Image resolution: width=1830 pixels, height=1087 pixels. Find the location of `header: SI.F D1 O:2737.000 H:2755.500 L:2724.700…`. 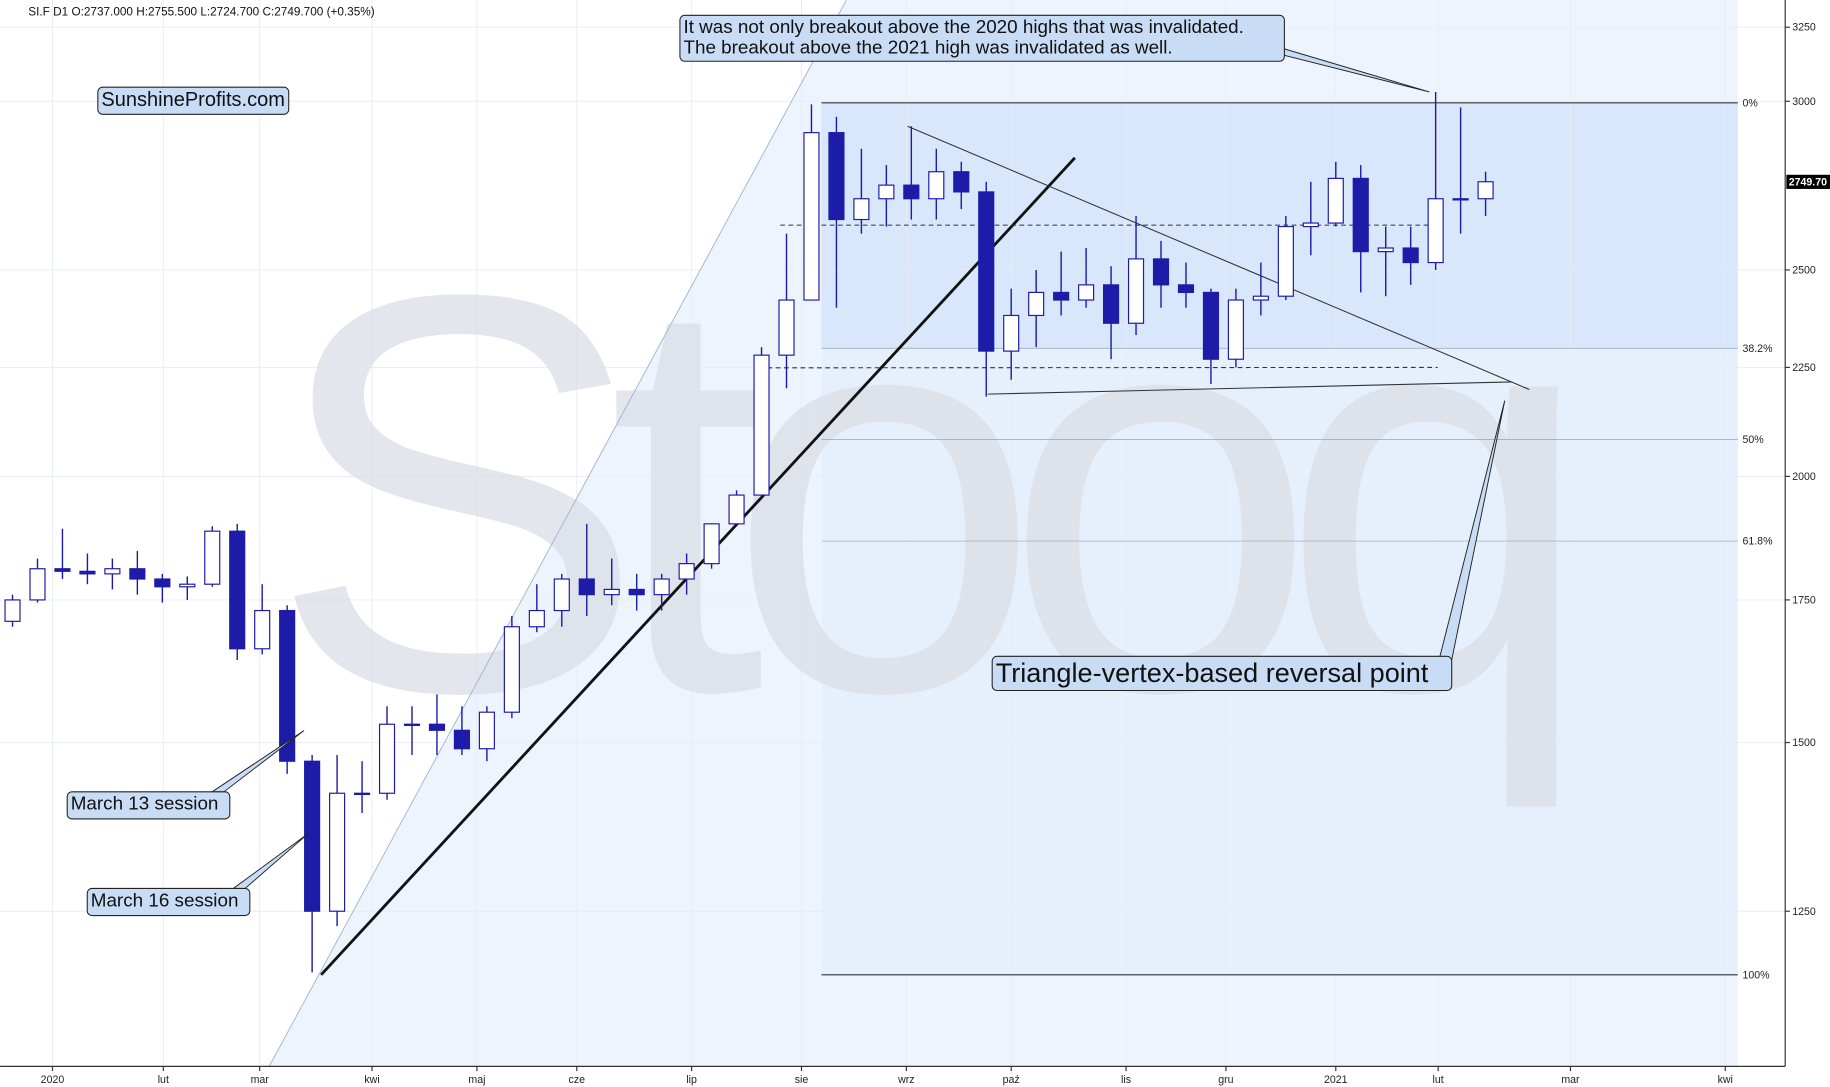

header: SI.F D1 O:2737.000 H:2755.500 L:2724.700… is located at coordinates (201, 11).